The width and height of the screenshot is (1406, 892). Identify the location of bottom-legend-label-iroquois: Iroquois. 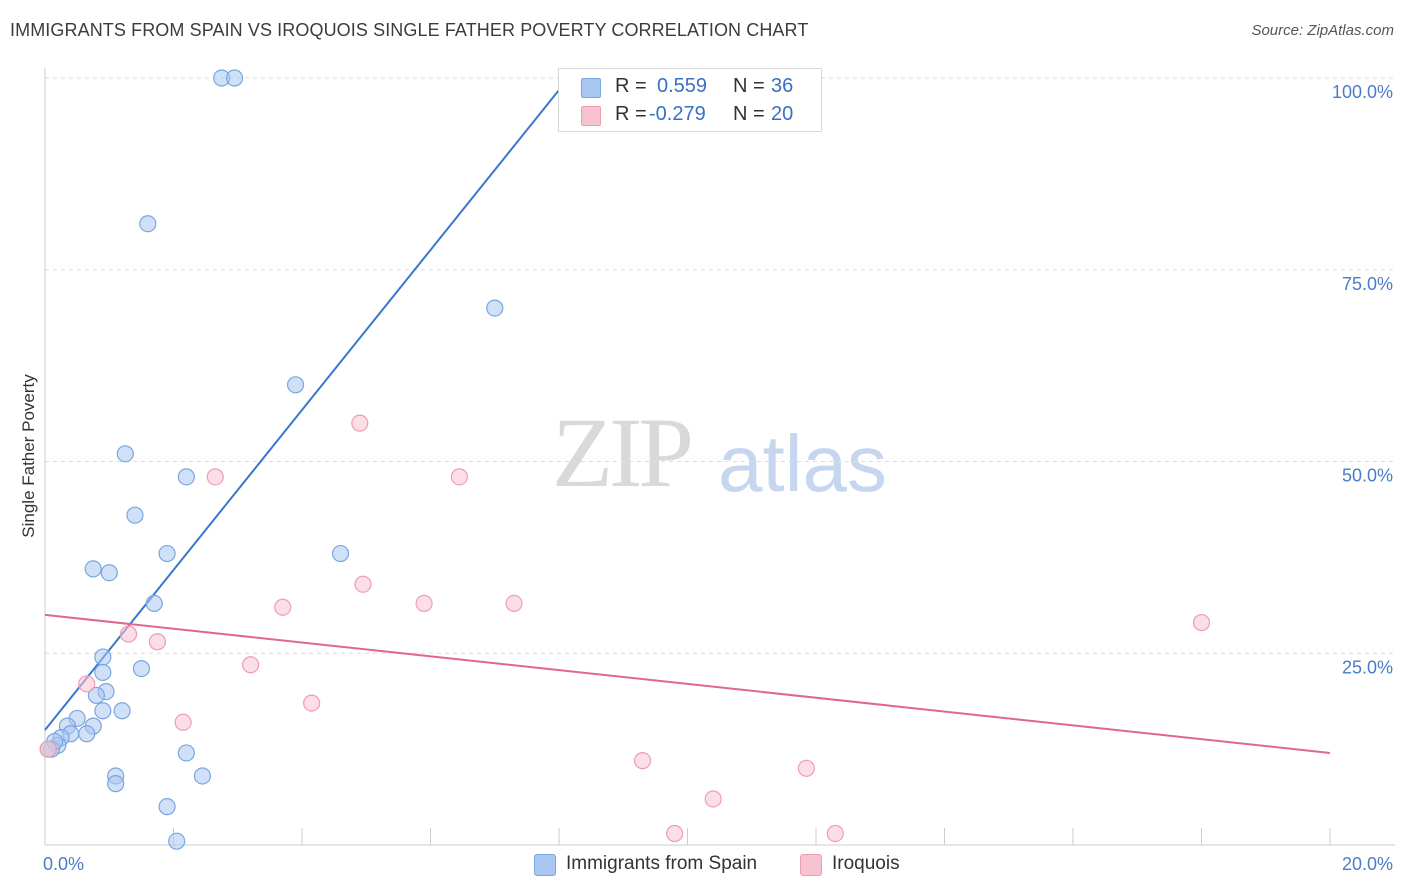
(866, 863).